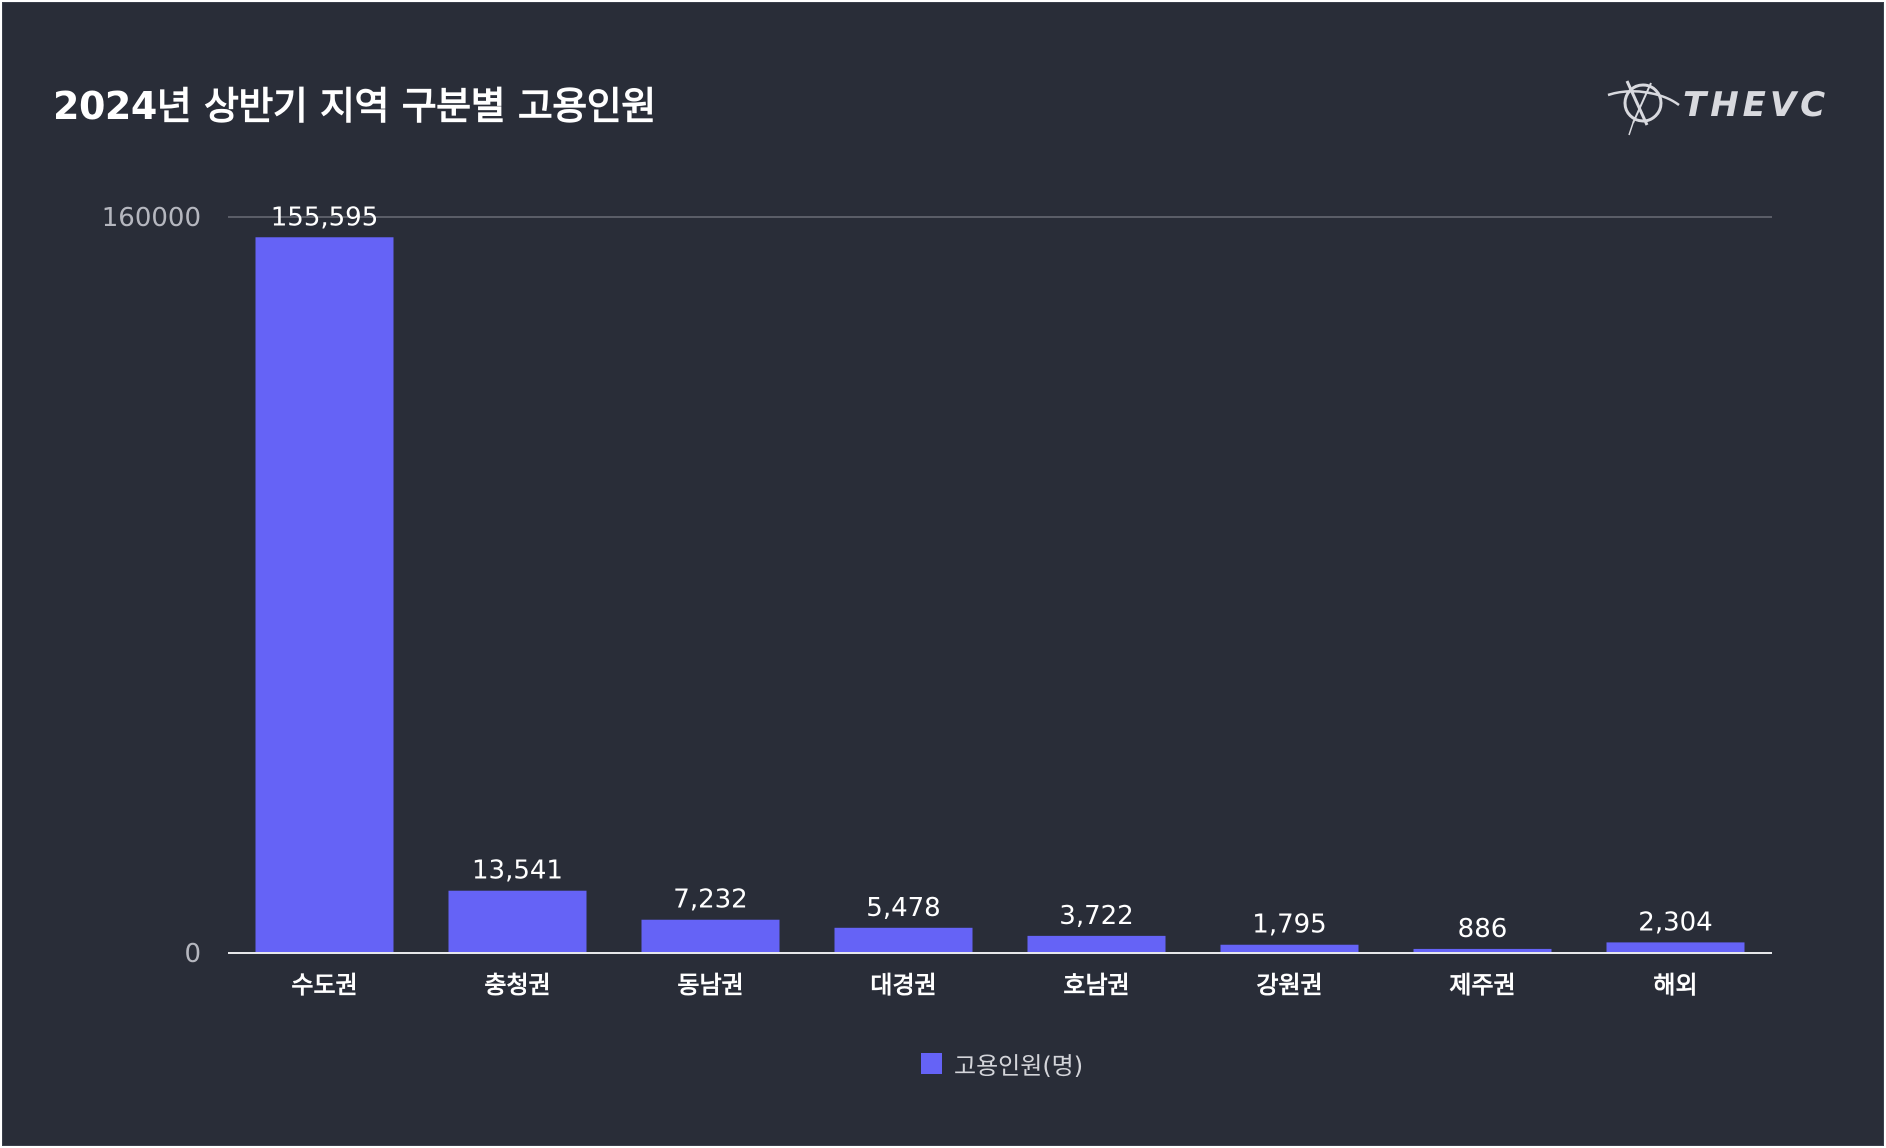 Image resolution: width=1886 pixels, height=1148 pixels. What do you see at coordinates (1289, 925) in the screenshot?
I see `data-label: 1,795` at bounding box center [1289, 925].